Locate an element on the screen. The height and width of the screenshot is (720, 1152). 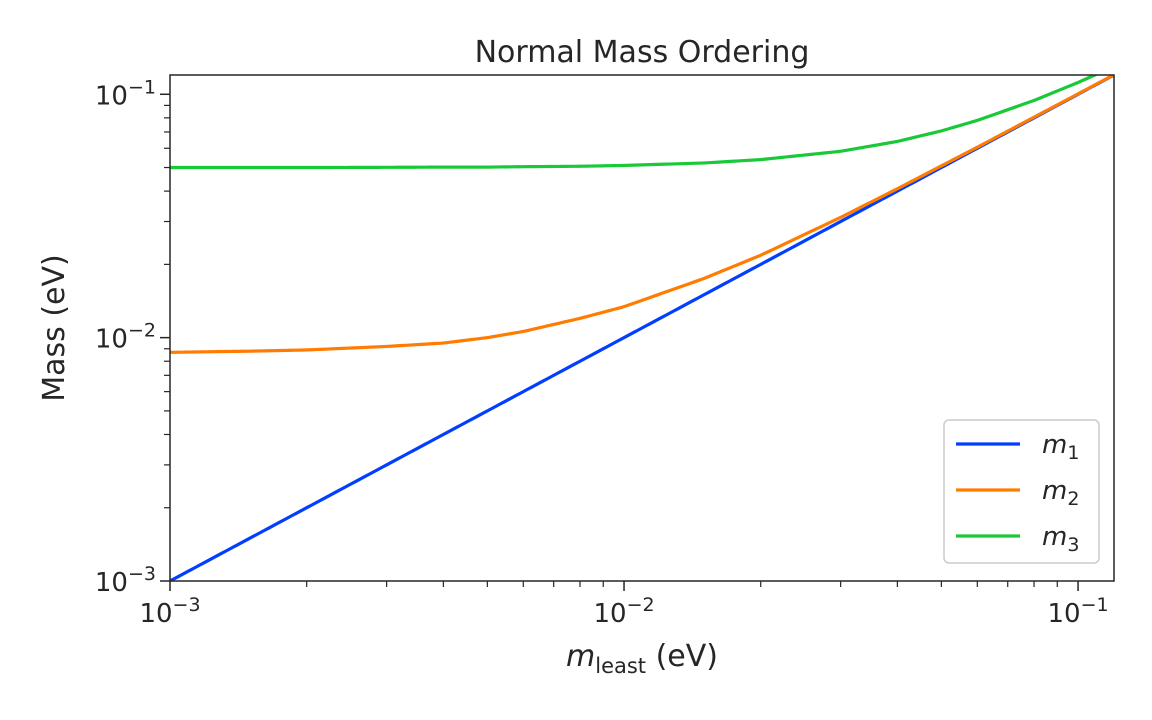
chart-title: Normal Mass Ordering is located at coordinates (642, 52).